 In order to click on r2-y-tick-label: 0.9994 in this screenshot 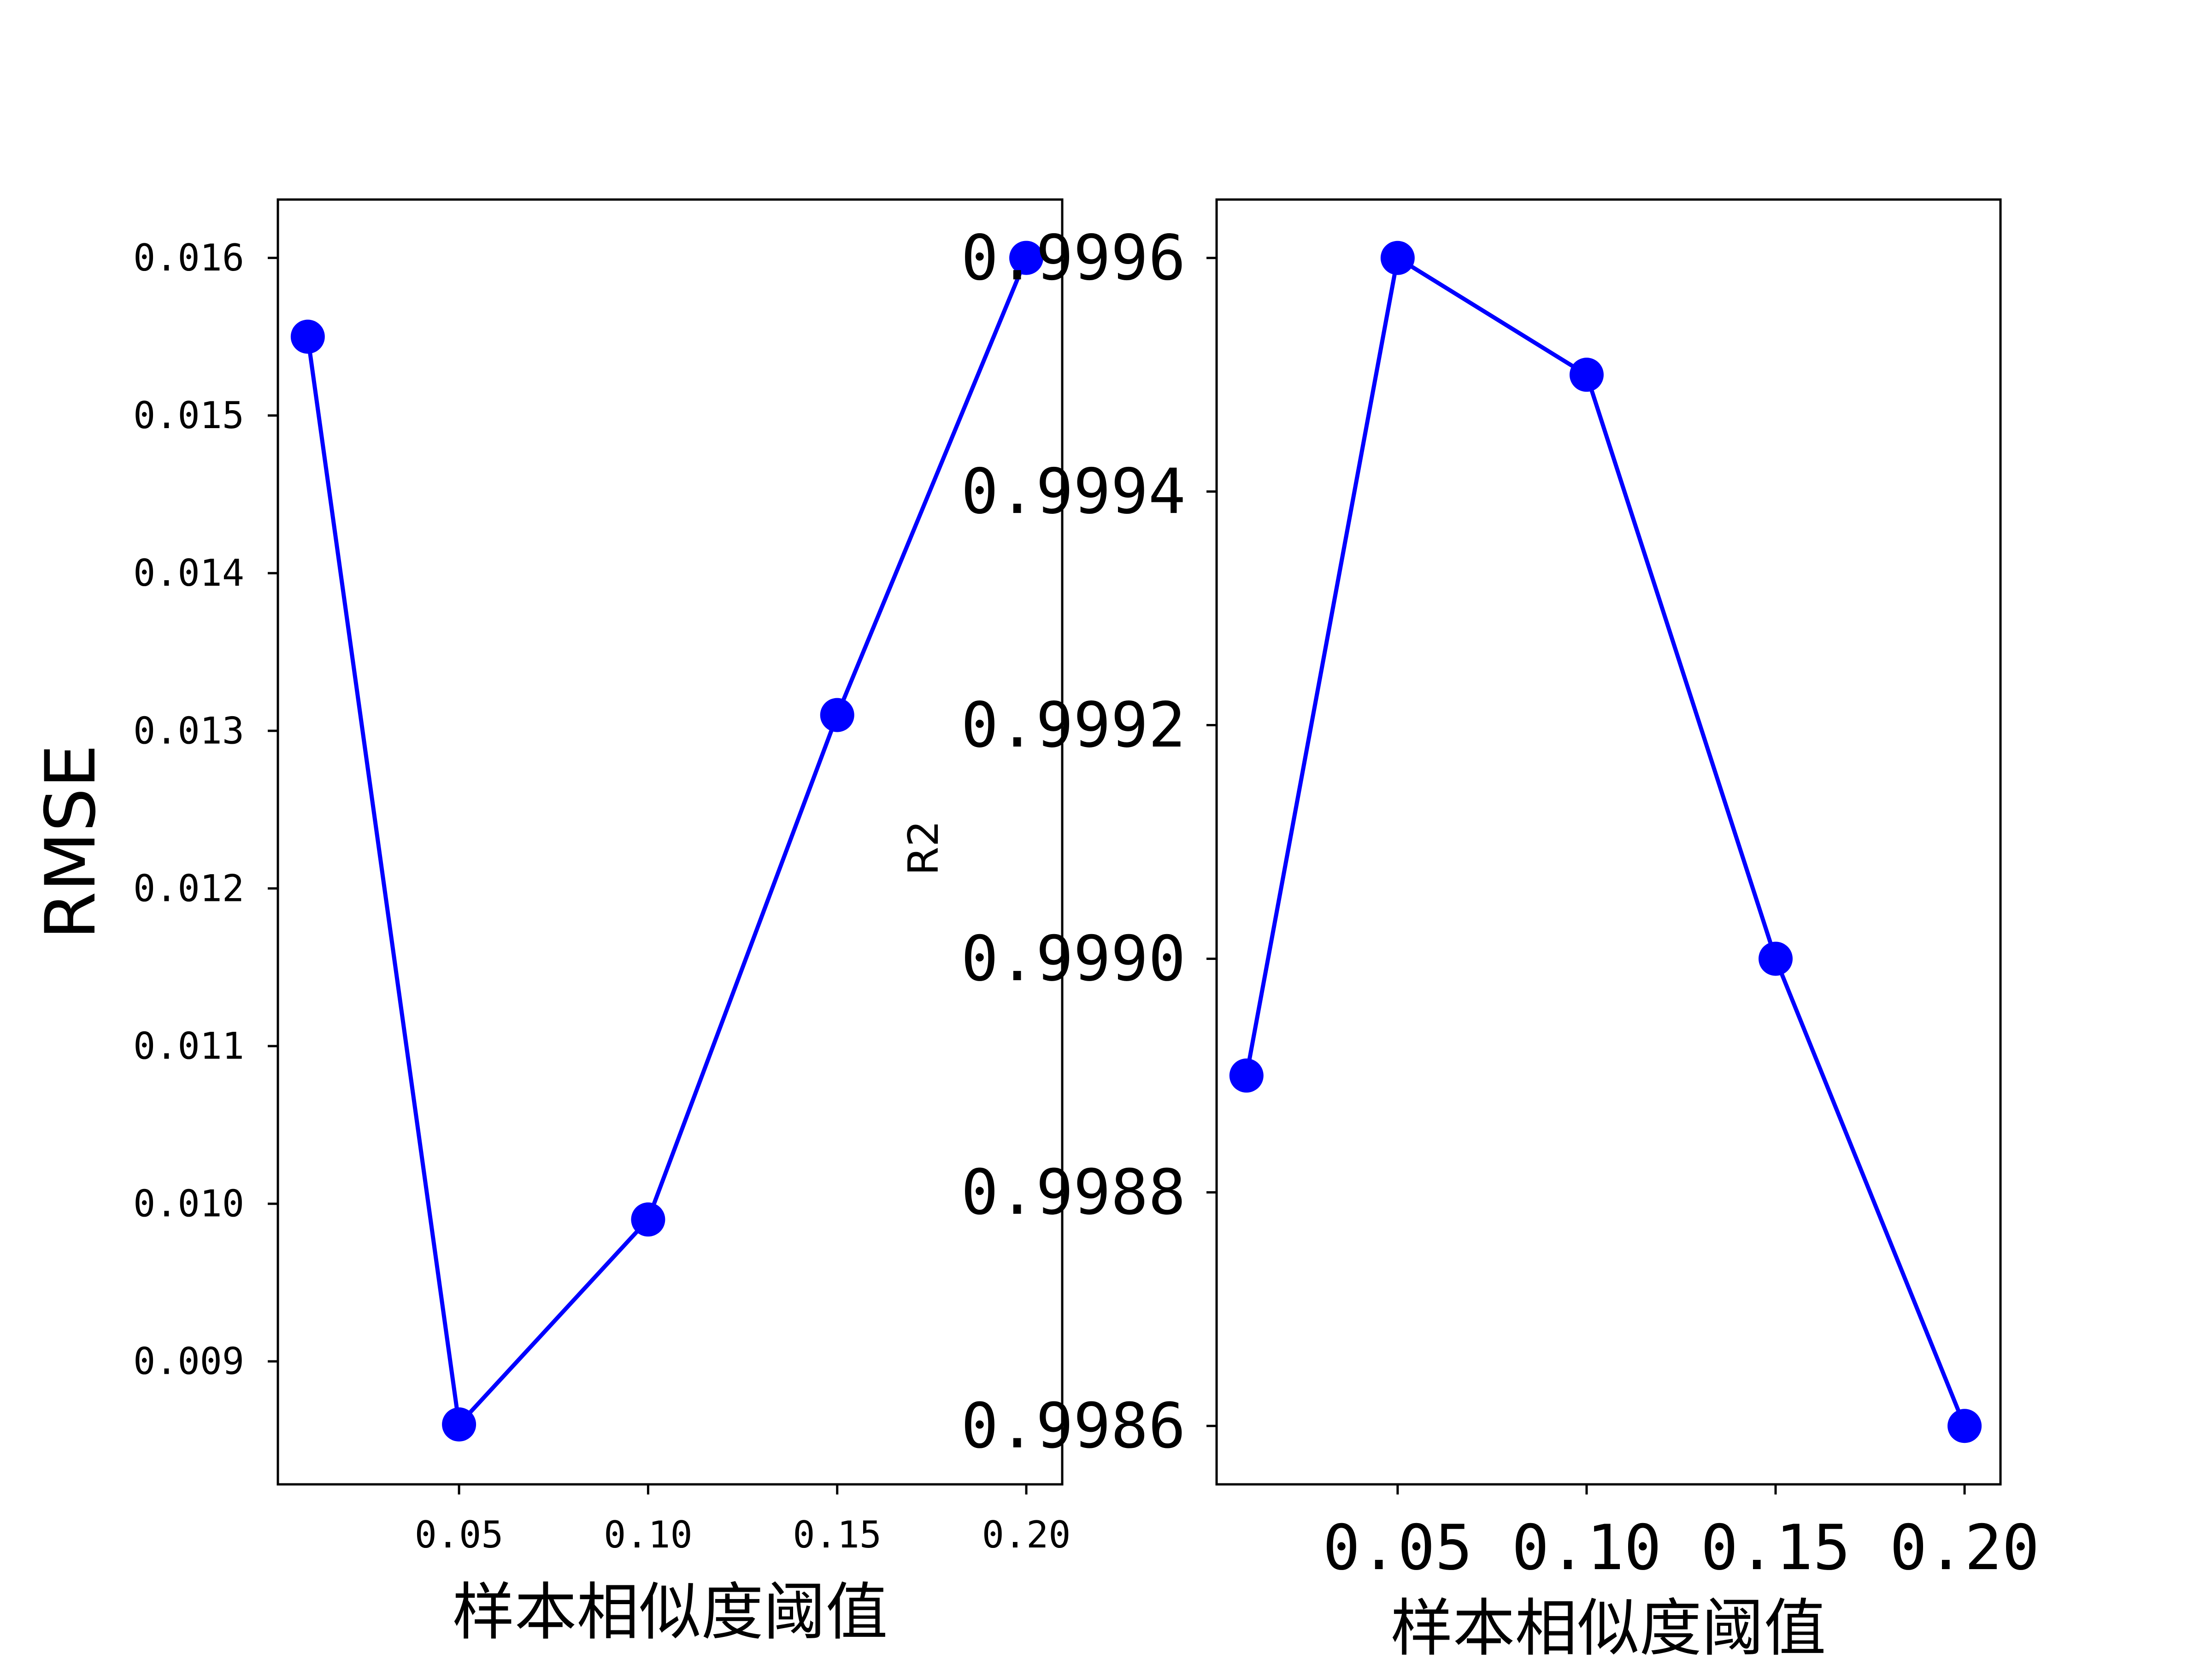, I will do `click(1073, 491)`.